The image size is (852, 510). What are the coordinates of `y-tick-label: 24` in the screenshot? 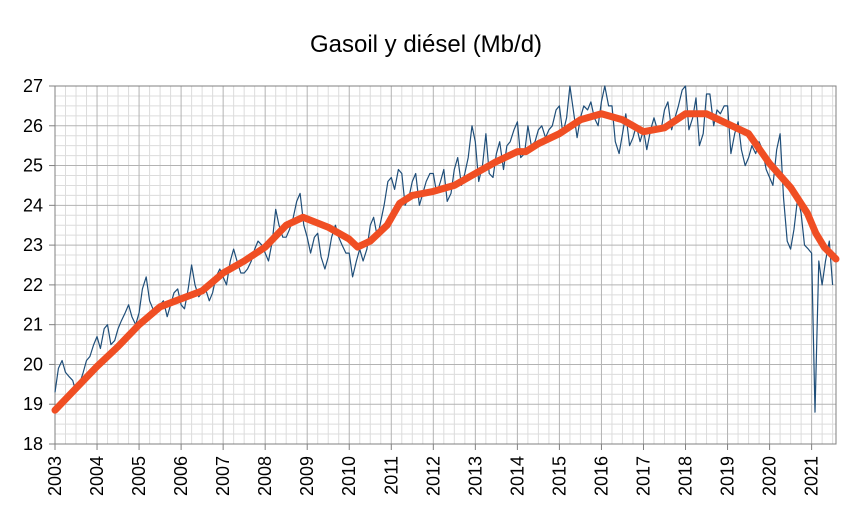 It's located at (33, 205).